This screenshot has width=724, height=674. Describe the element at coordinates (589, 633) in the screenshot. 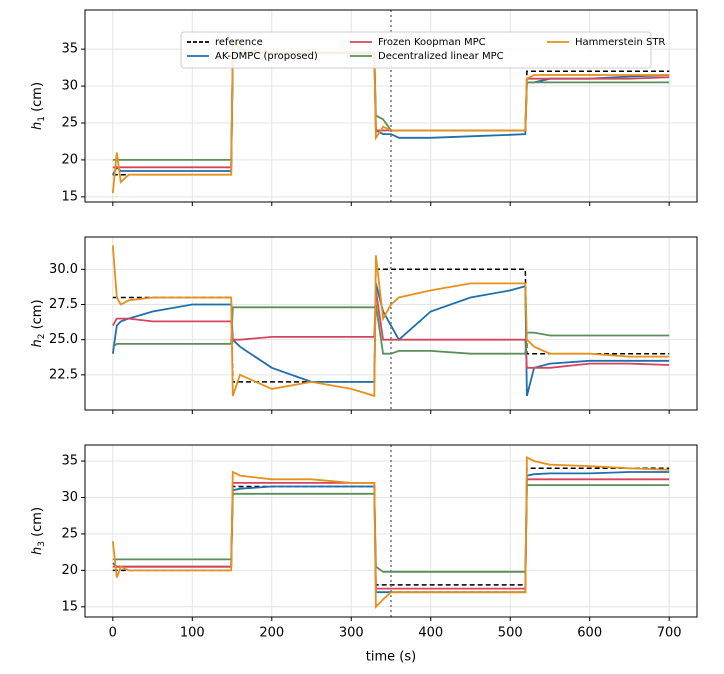

I see `x-tick-label: 600` at that location.